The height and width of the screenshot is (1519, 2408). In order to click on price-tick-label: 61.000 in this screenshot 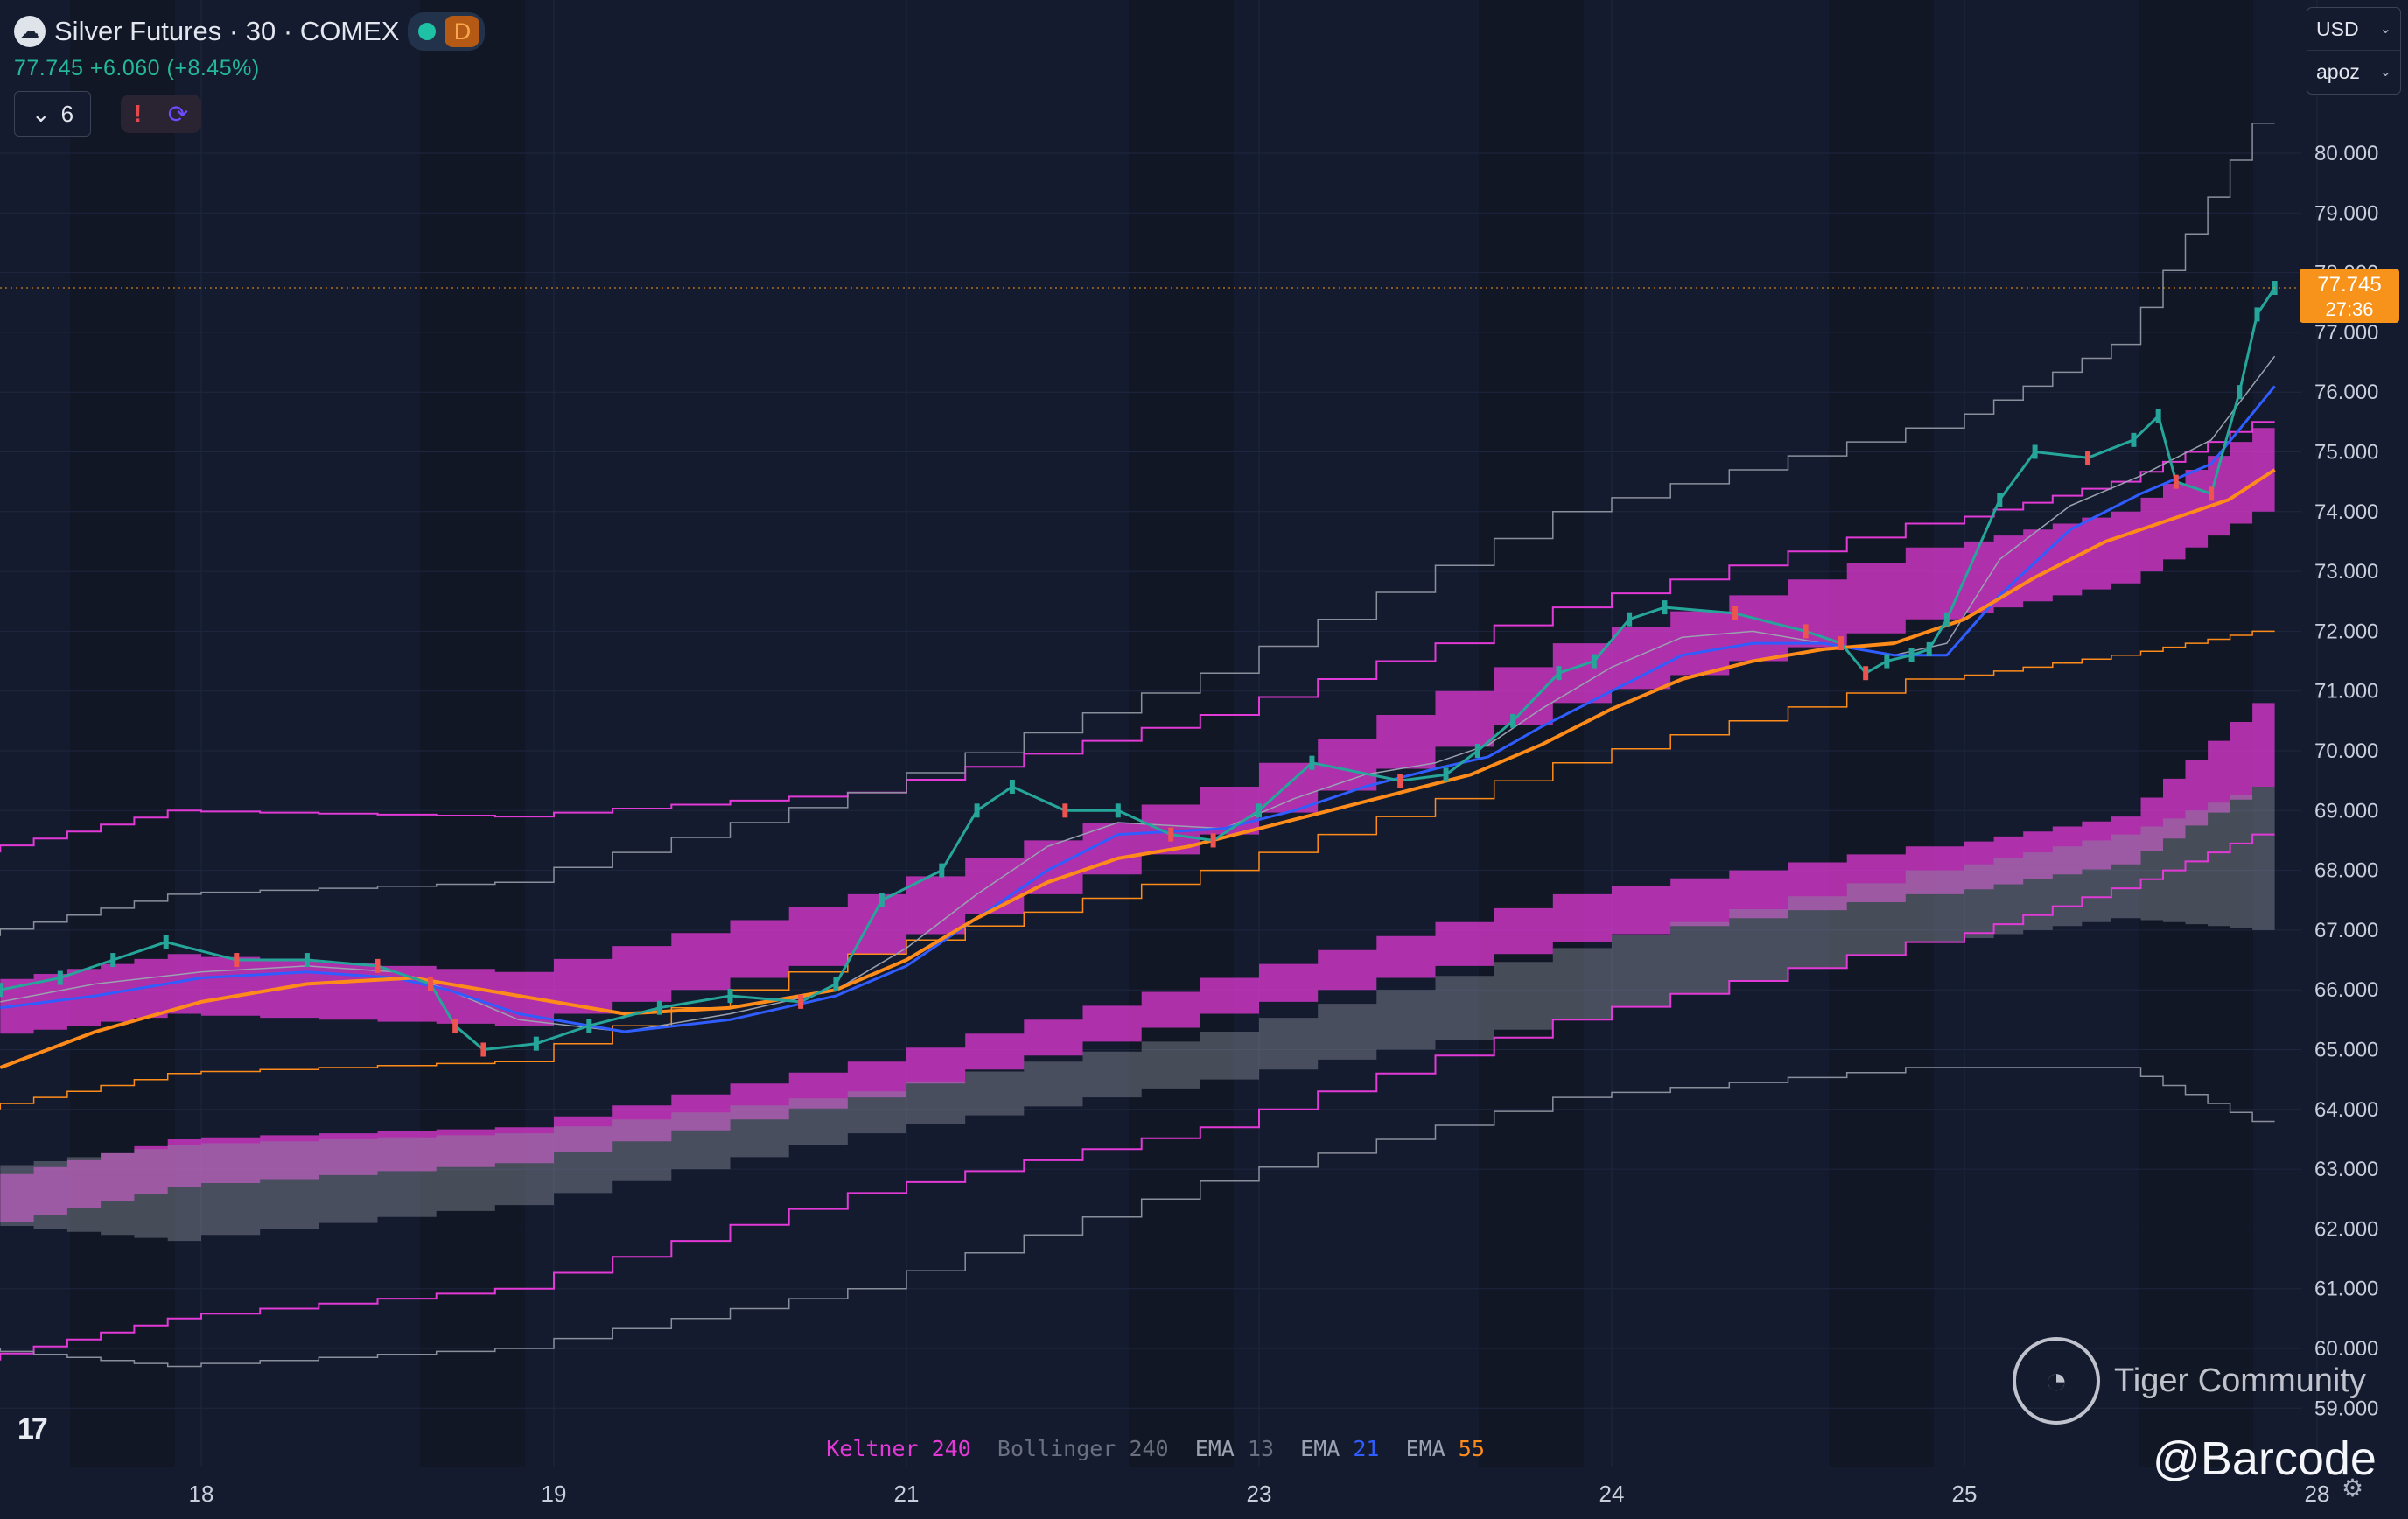, I will do `click(2346, 1289)`.